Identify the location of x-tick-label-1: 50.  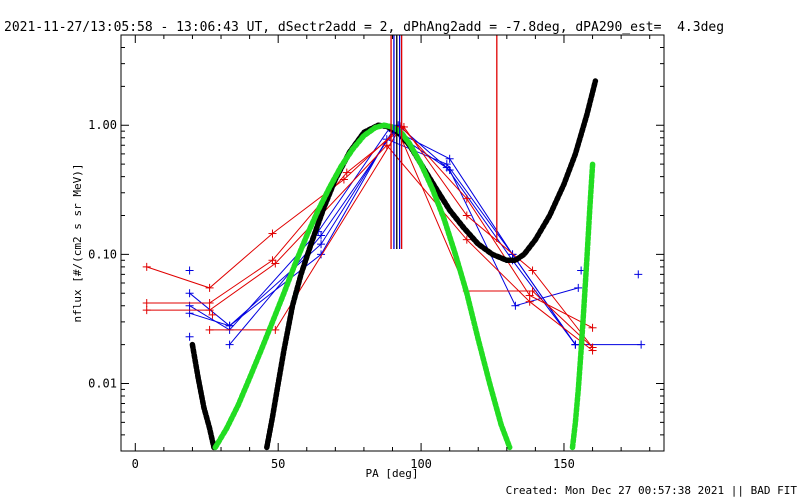
(278, 464).